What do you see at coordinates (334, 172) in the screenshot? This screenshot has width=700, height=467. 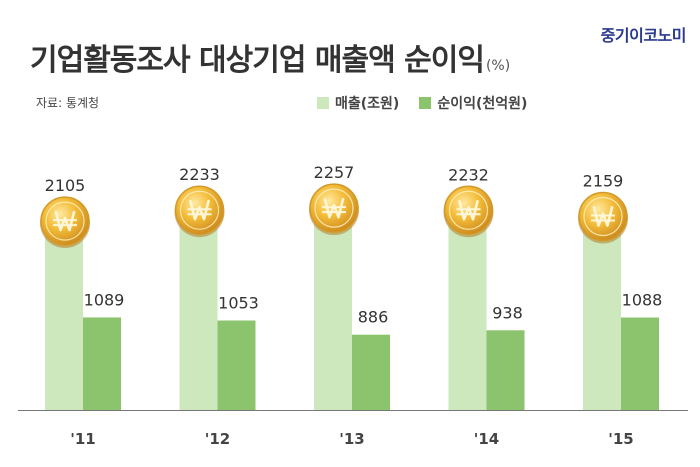 I see `data-label-sales: 2257` at bounding box center [334, 172].